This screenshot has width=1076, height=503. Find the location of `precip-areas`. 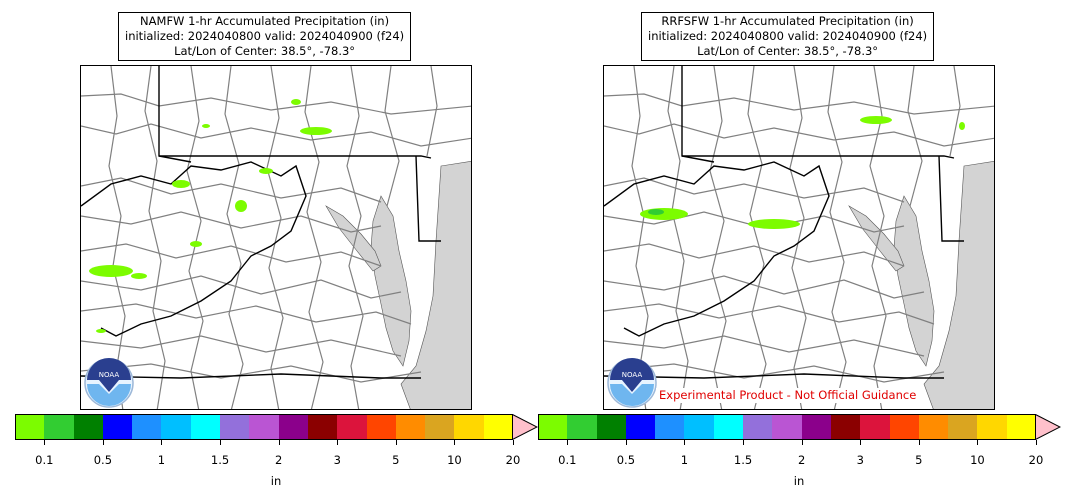

precip-areas is located at coordinates (210, 216).